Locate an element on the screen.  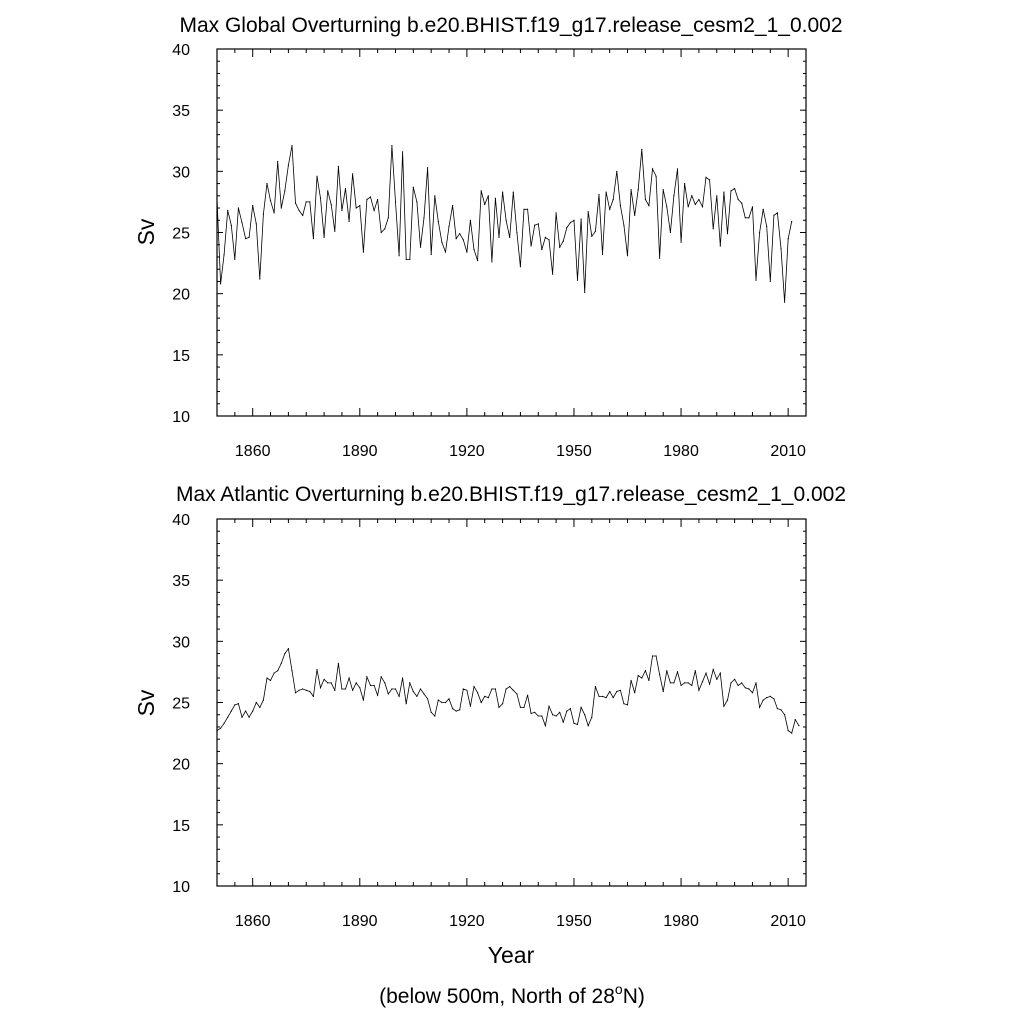
y-tick-label: 35 is located at coordinates (181, 111).